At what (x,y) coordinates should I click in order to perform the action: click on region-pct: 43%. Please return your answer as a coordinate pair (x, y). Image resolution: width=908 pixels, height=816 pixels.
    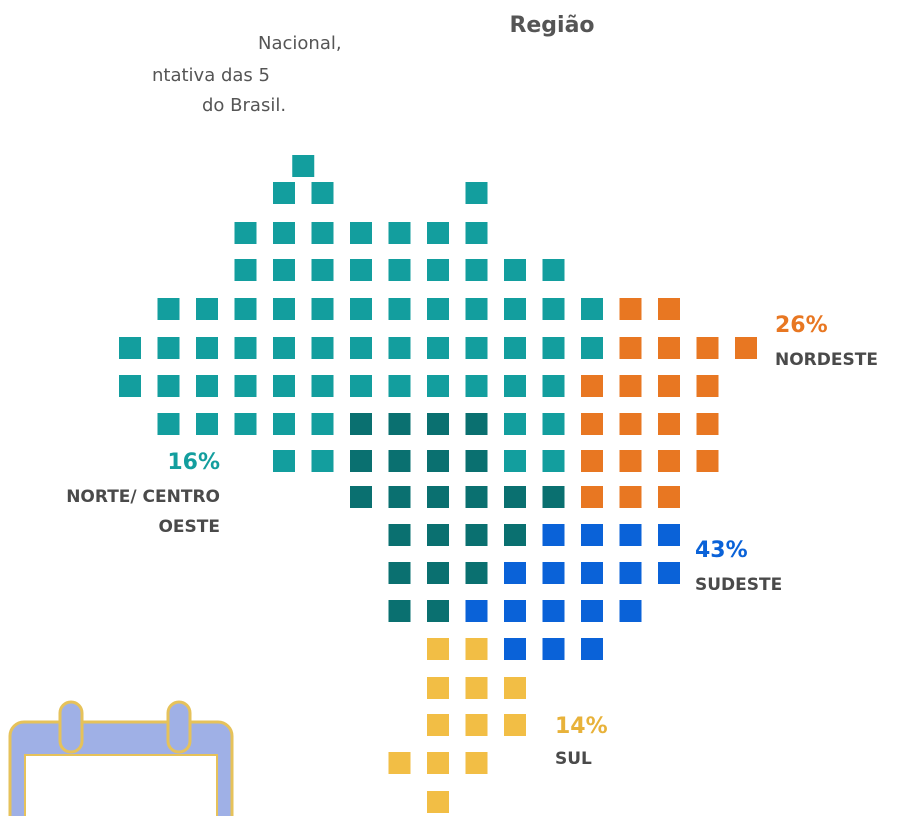
    Looking at the image, I should click on (721, 550).